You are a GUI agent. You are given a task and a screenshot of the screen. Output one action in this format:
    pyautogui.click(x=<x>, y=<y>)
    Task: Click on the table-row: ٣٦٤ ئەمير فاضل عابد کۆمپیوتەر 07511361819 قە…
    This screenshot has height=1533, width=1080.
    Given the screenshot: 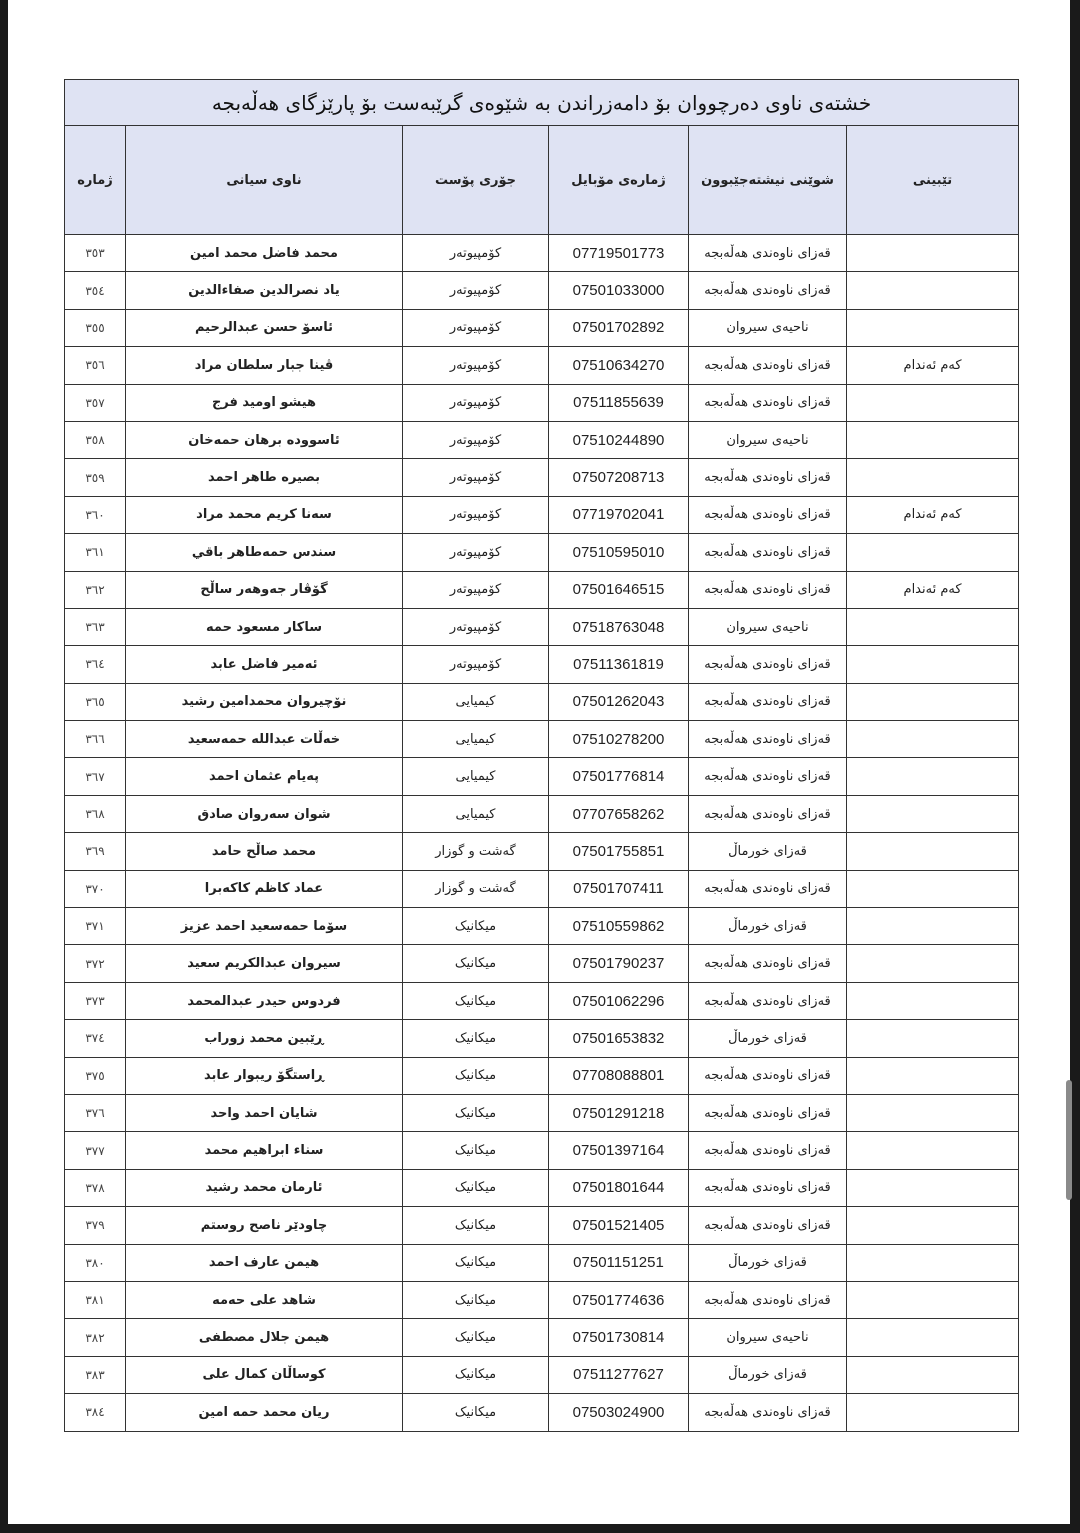 What is the action you would take?
    pyautogui.click(x=542, y=664)
    